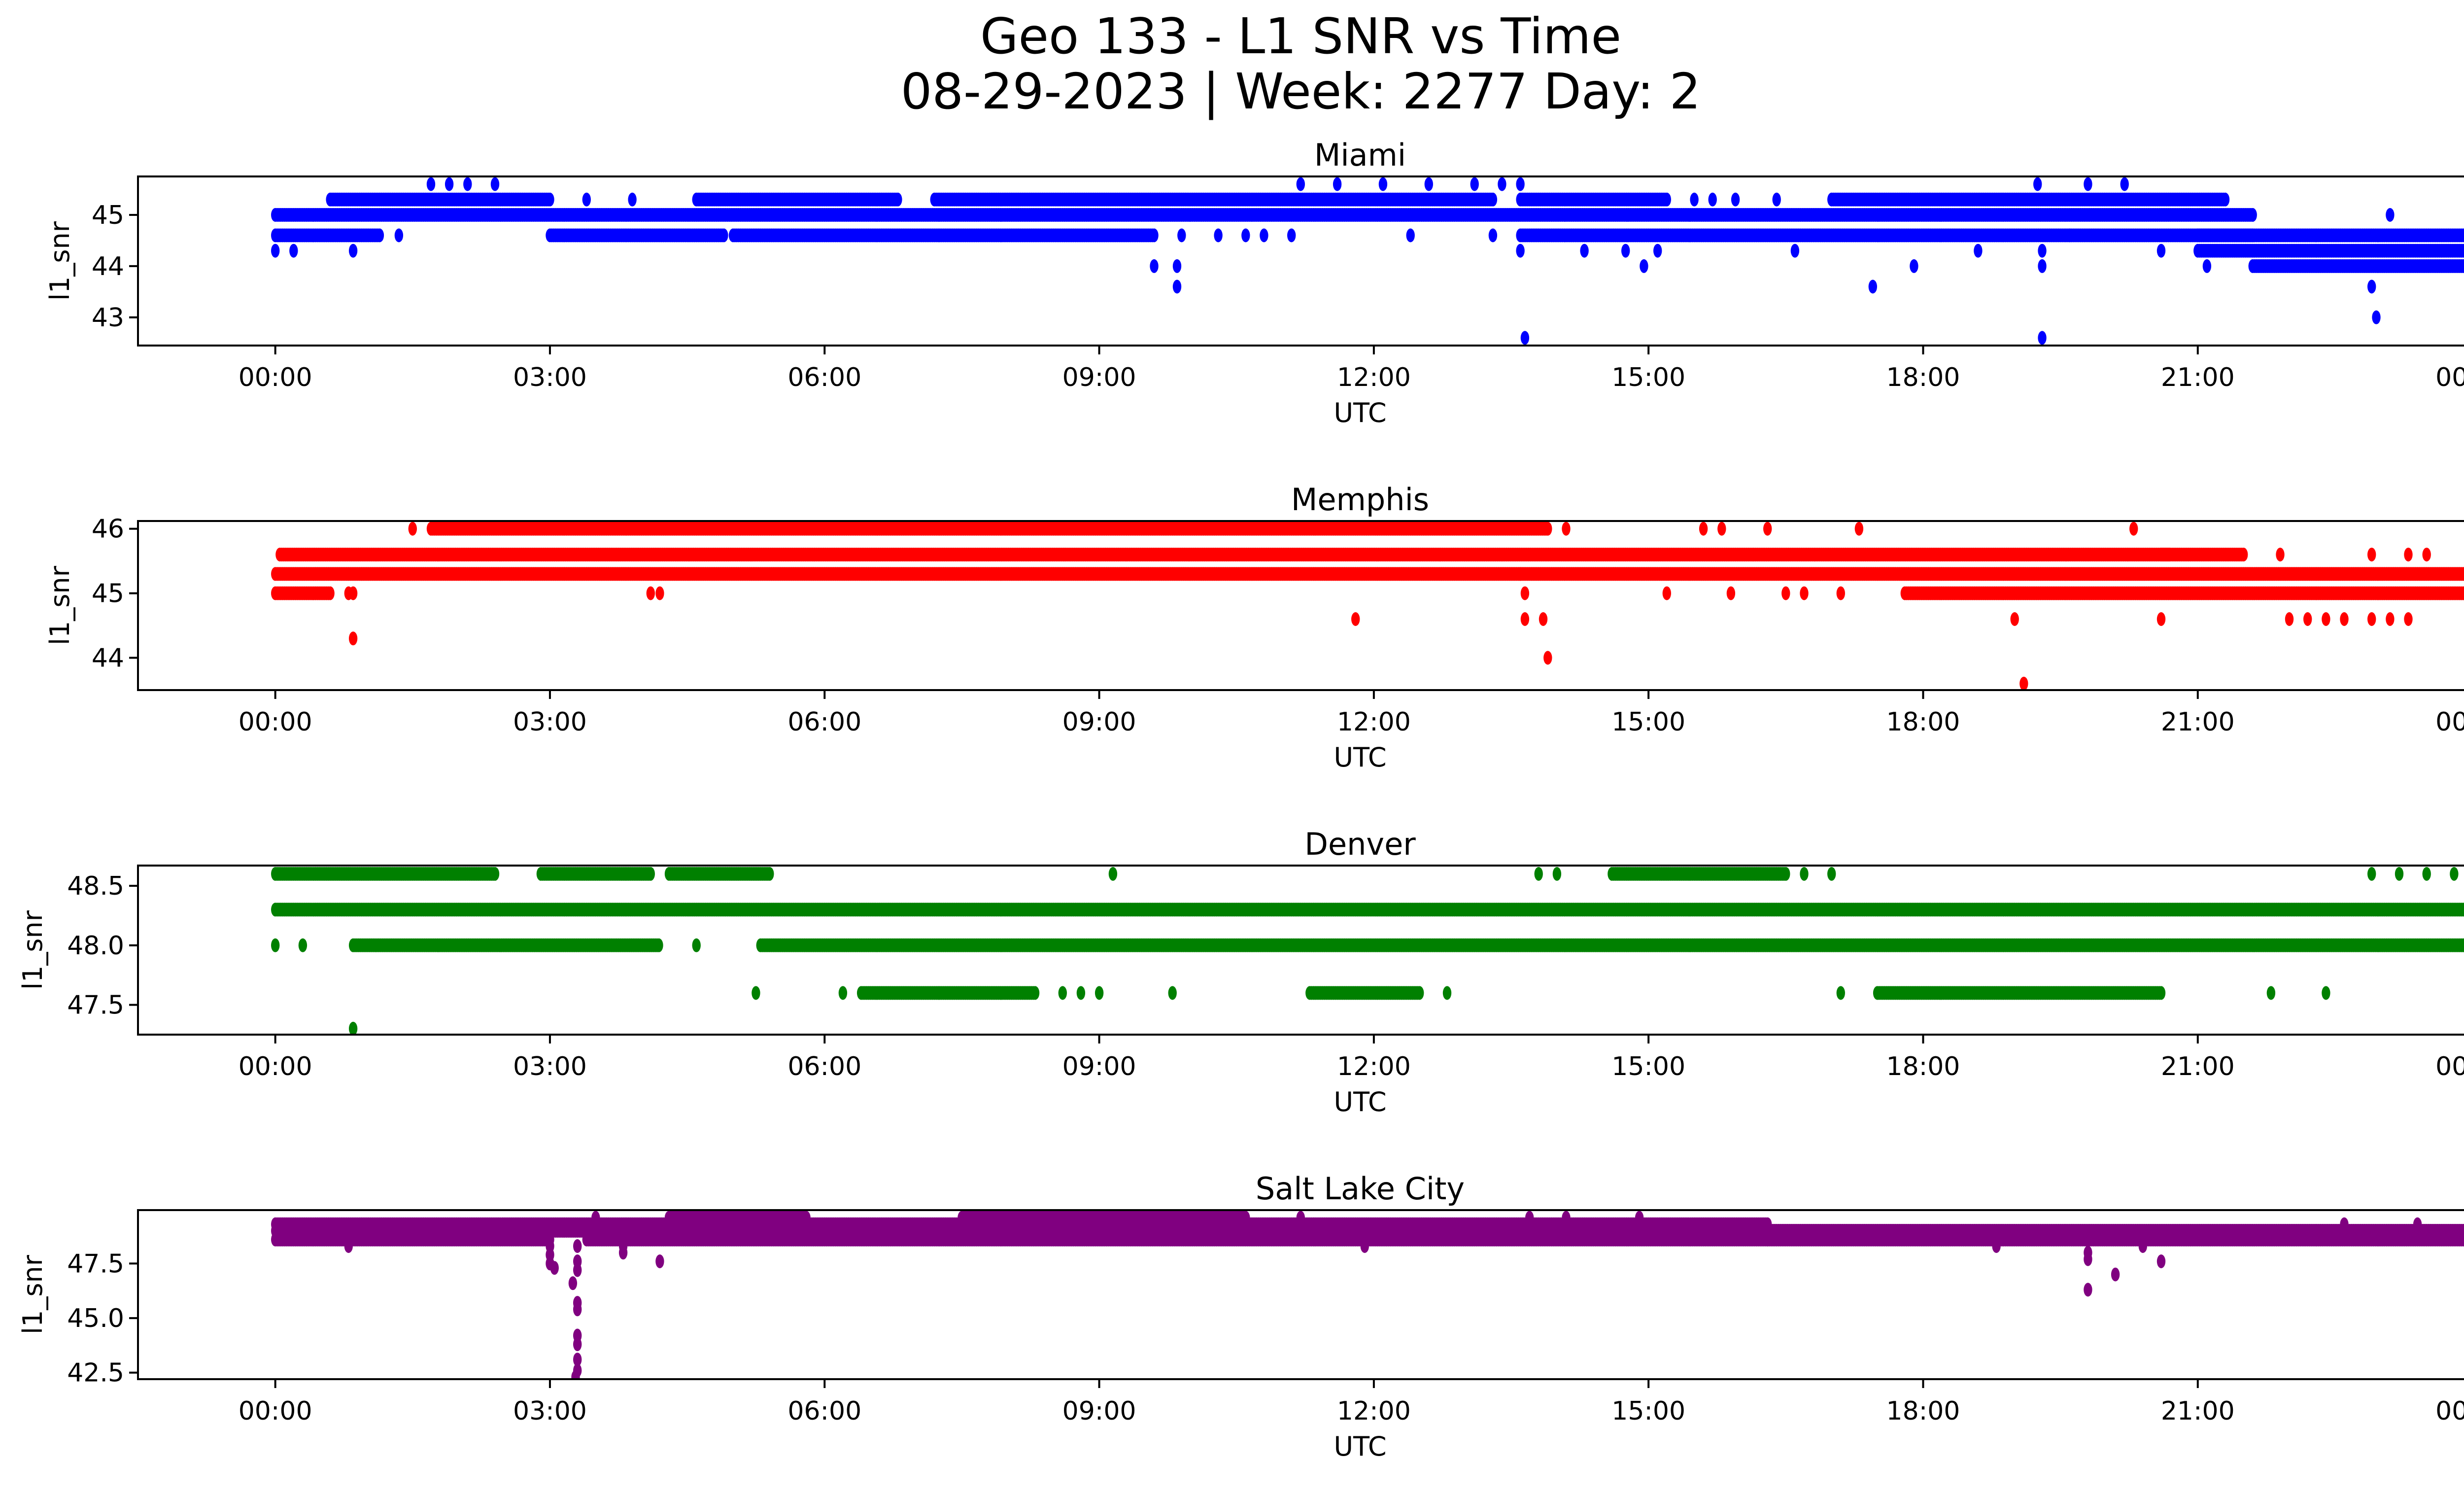 This screenshot has height=1495, width=2464. Describe the element at coordinates (108, 318) in the screenshot. I see `y-tick-label: 43` at that location.